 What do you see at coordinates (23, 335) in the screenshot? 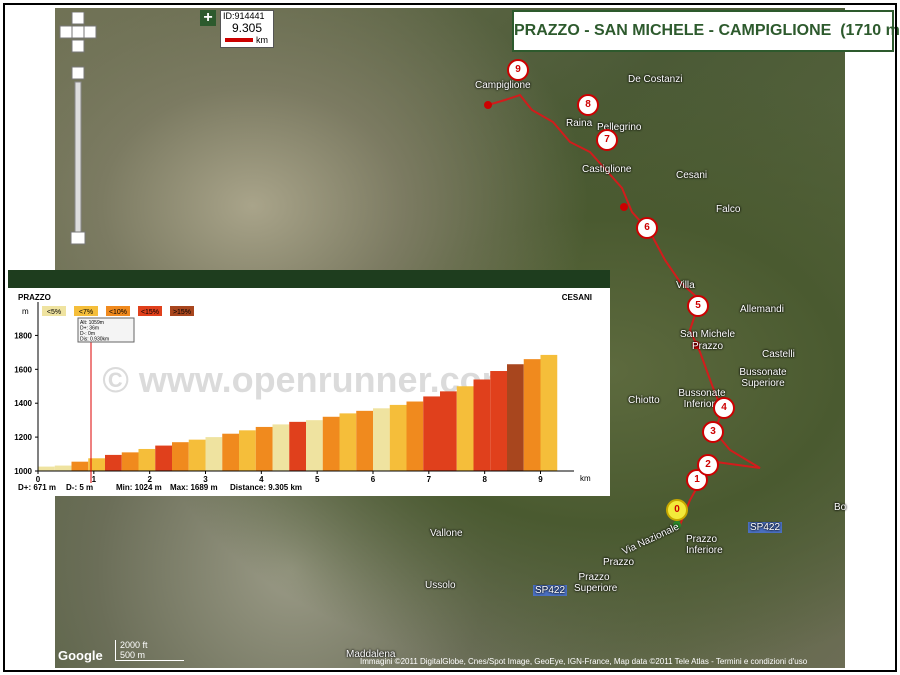
I see `y-tick-label: 1800` at bounding box center [23, 335].